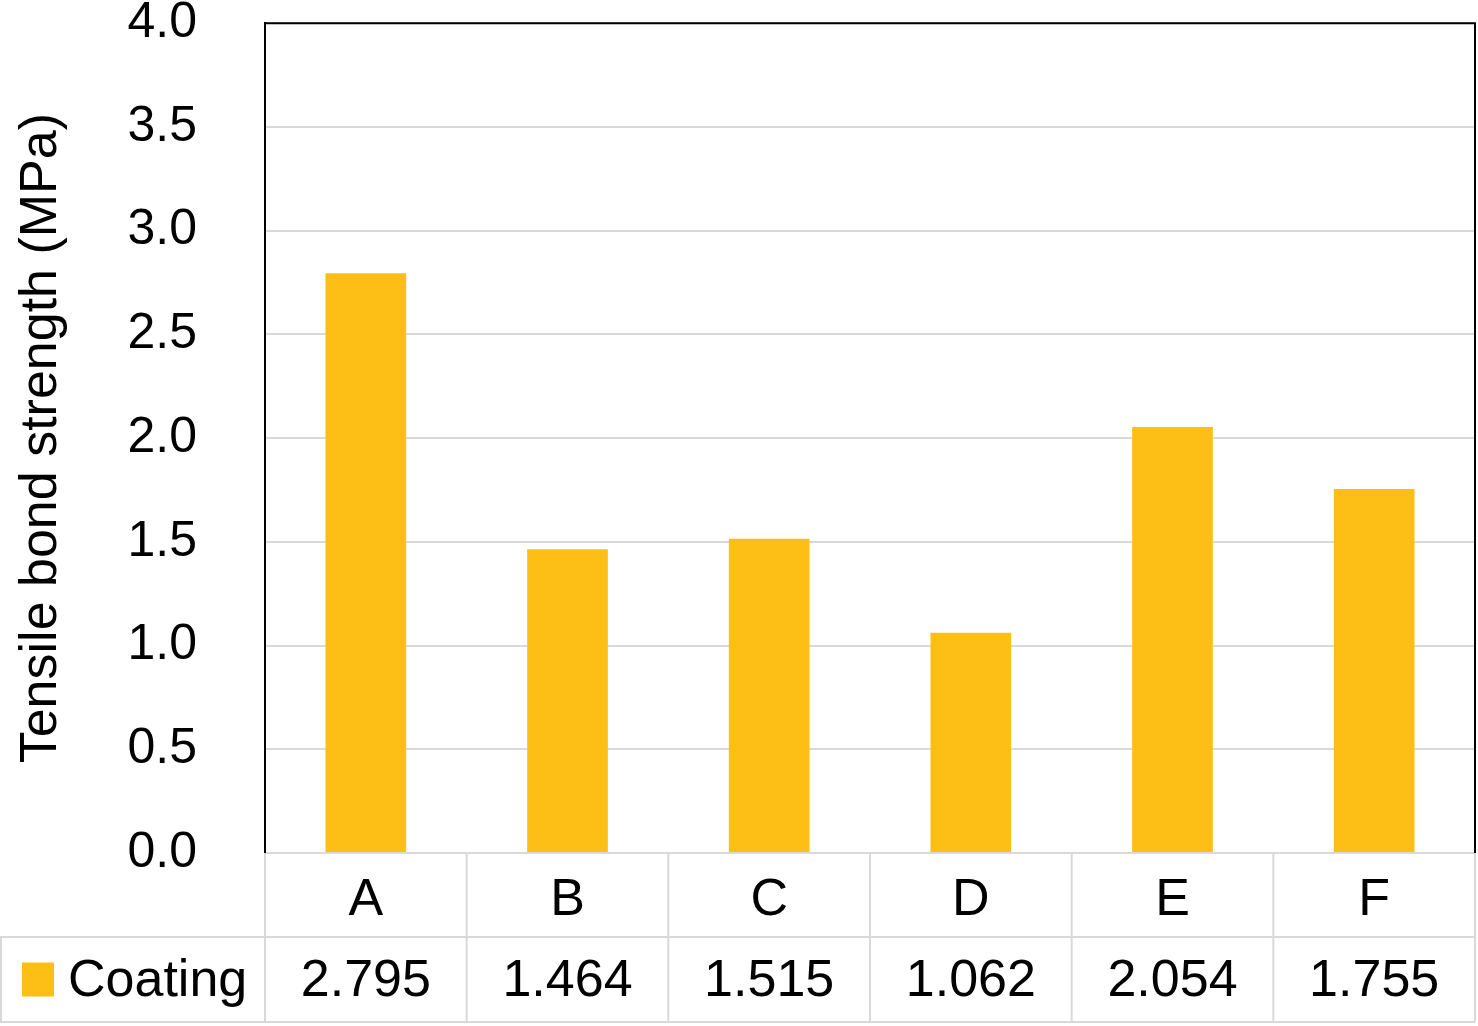 The image size is (1478, 1026). What do you see at coordinates (1374, 977) in the screenshot?
I see `data-label: 1.755` at bounding box center [1374, 977].